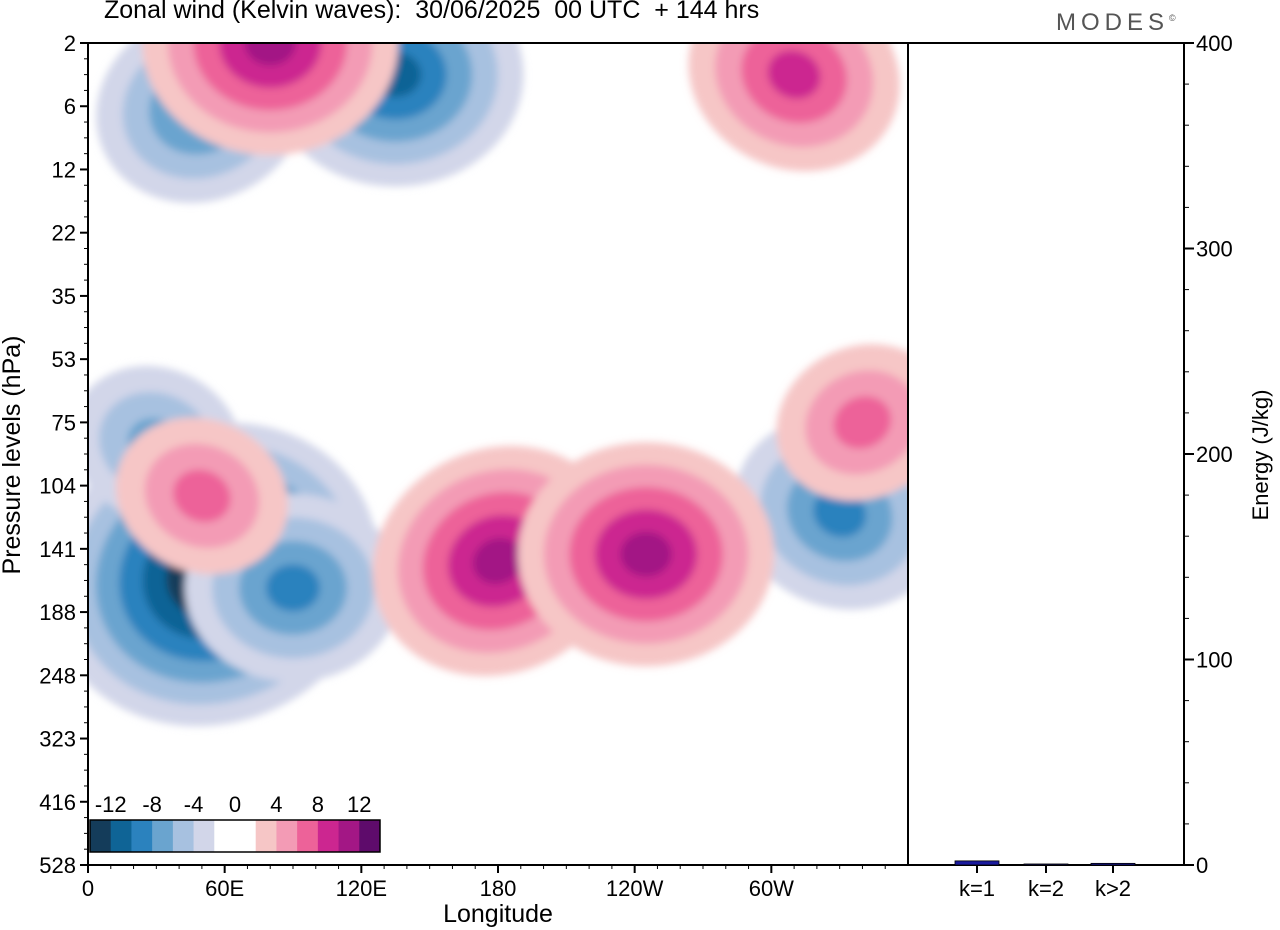  I want to click on x-tick-label: 0, so click(88, 888).